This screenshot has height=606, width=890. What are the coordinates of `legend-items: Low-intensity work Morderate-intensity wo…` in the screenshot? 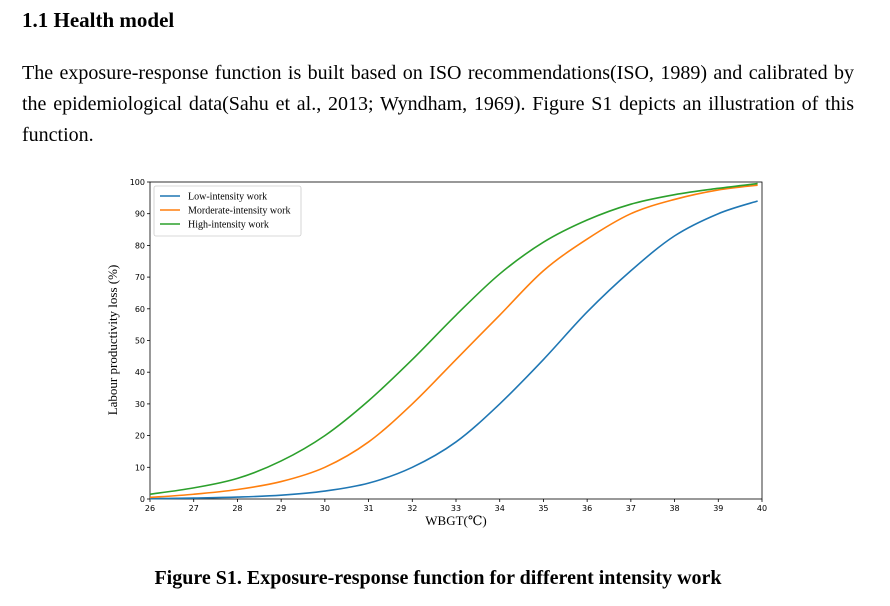 It's located at (225, 211).